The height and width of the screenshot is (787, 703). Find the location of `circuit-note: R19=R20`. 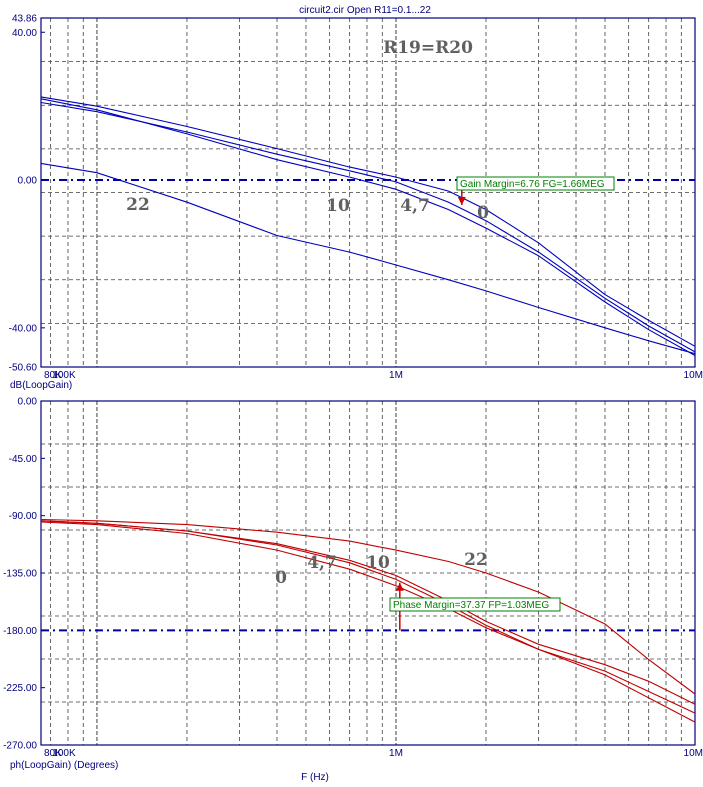

circuit-note: R19=R20 is located at coordinates (428, 48).